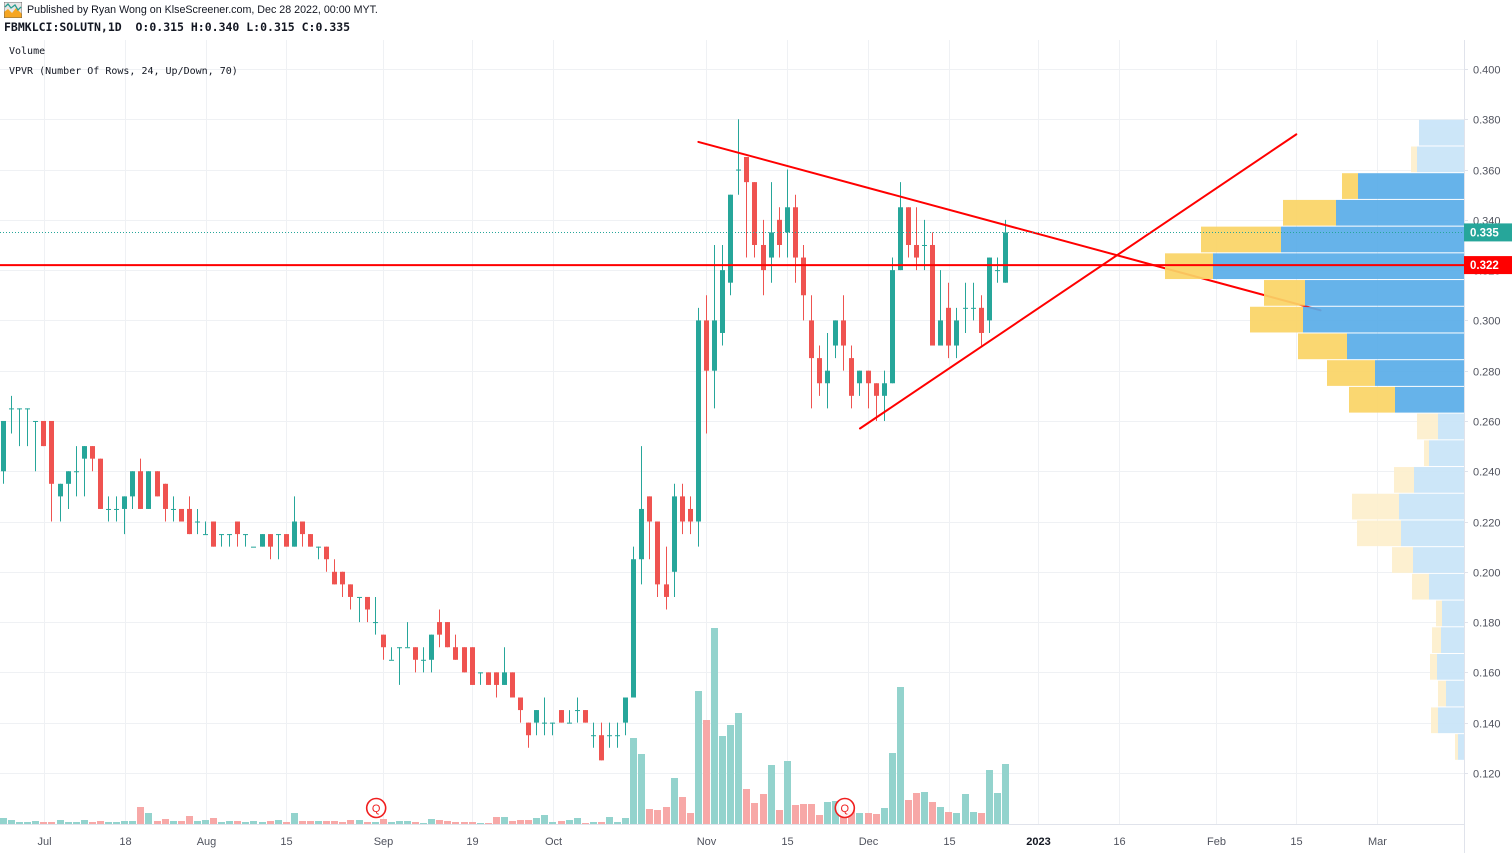 The width and height of the screenshot is (1512, 853). Describe the element at coordinates (166, 26) in the screenshot. I see `ohlc-open-value: 0.315` at that location.